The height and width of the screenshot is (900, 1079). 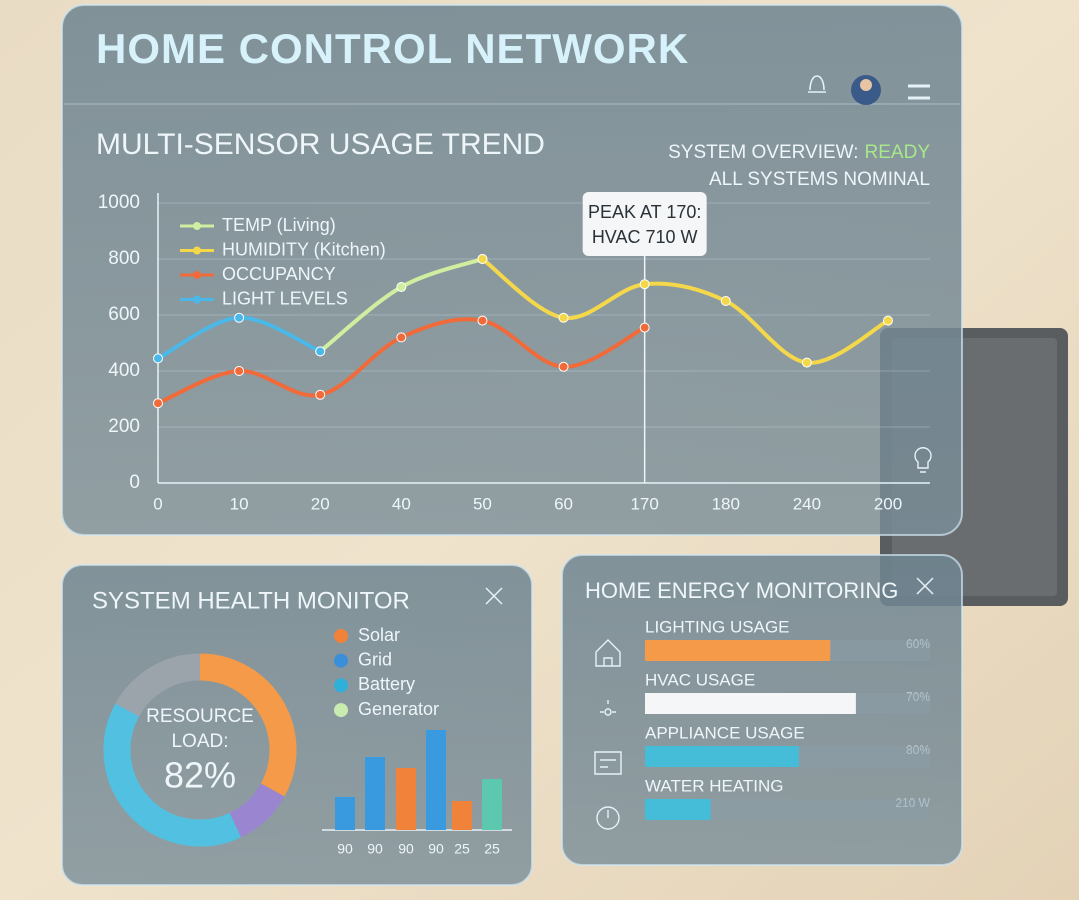 What do you see at coordinates (157, 503) in the screenshot?
I see `x-tick-label: 0` at bounding box center [157, 503].